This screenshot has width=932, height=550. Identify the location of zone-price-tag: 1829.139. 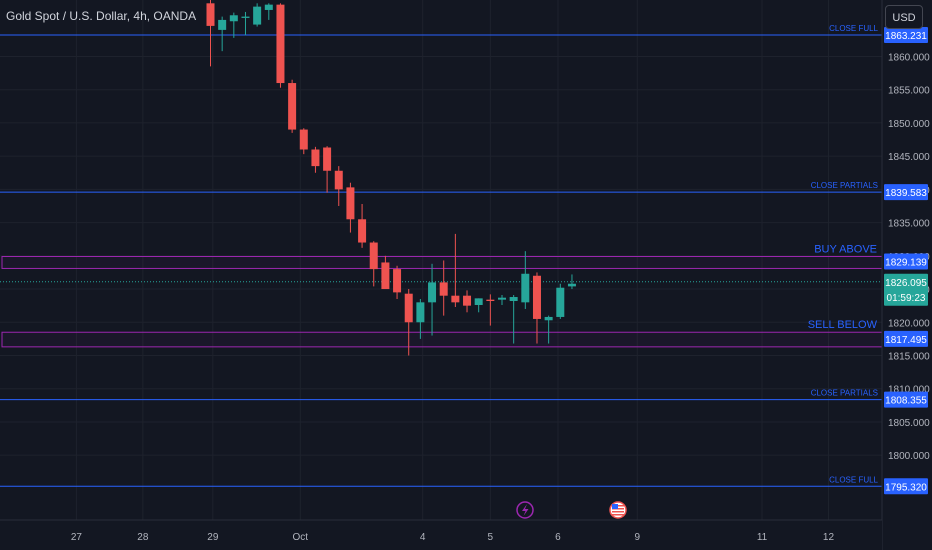
(906, 263).